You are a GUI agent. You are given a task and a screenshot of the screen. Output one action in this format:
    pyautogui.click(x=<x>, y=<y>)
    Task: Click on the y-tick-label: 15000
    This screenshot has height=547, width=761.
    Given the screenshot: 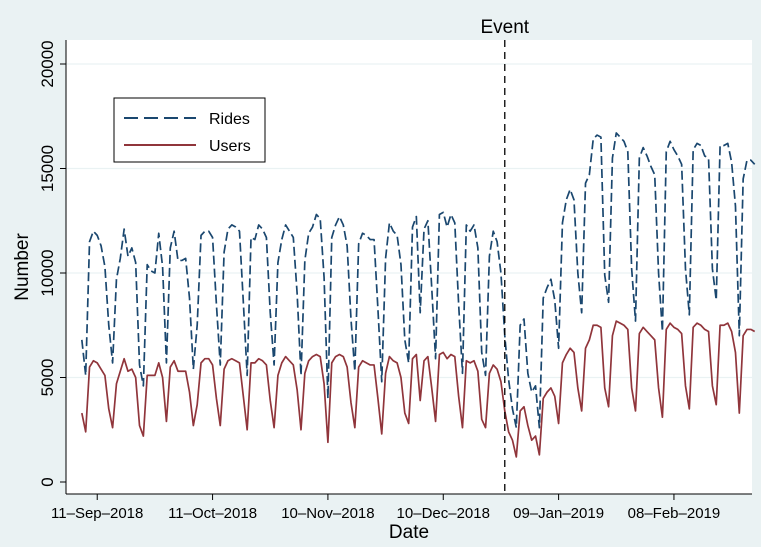 What is the action you would take?
    pyautogui.click(x=47, y=168)
    